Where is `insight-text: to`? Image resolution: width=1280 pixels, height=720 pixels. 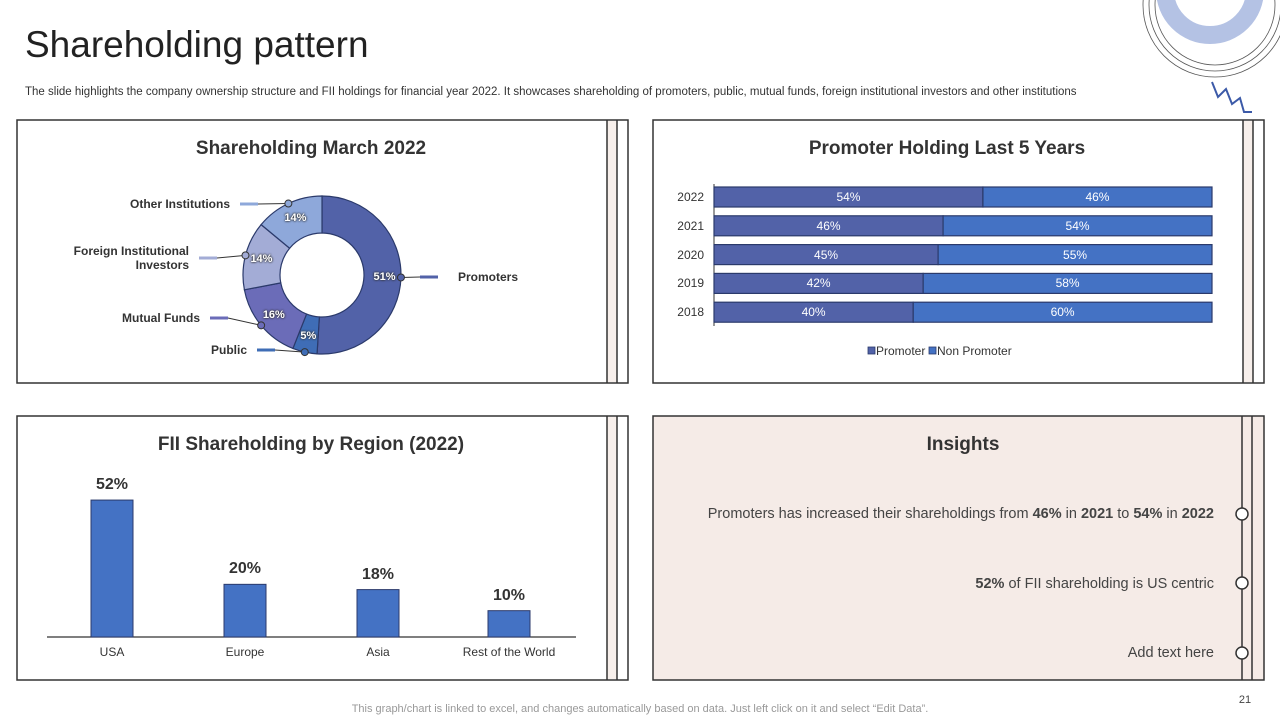
insight-text: to is located at coordinates (1123, 514).